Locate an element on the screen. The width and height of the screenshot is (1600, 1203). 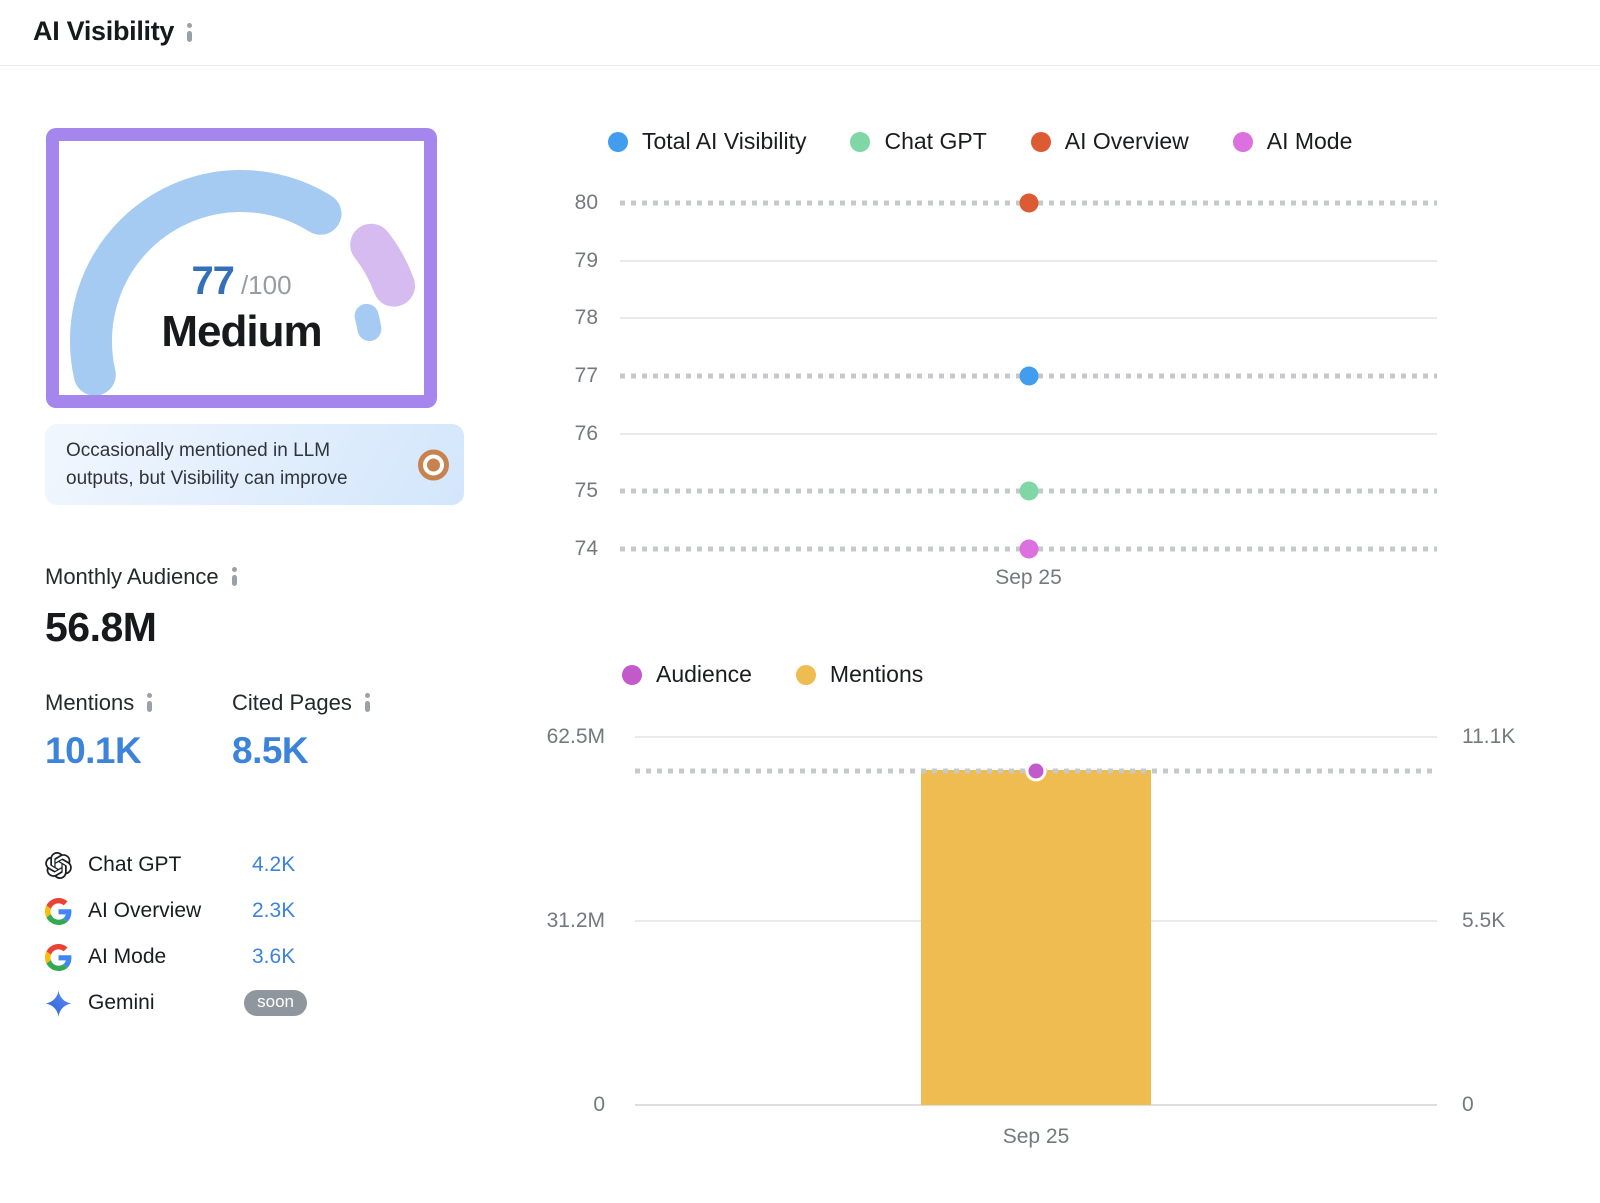
widget-header: AI Visibility is located at coordinates (800, 33).